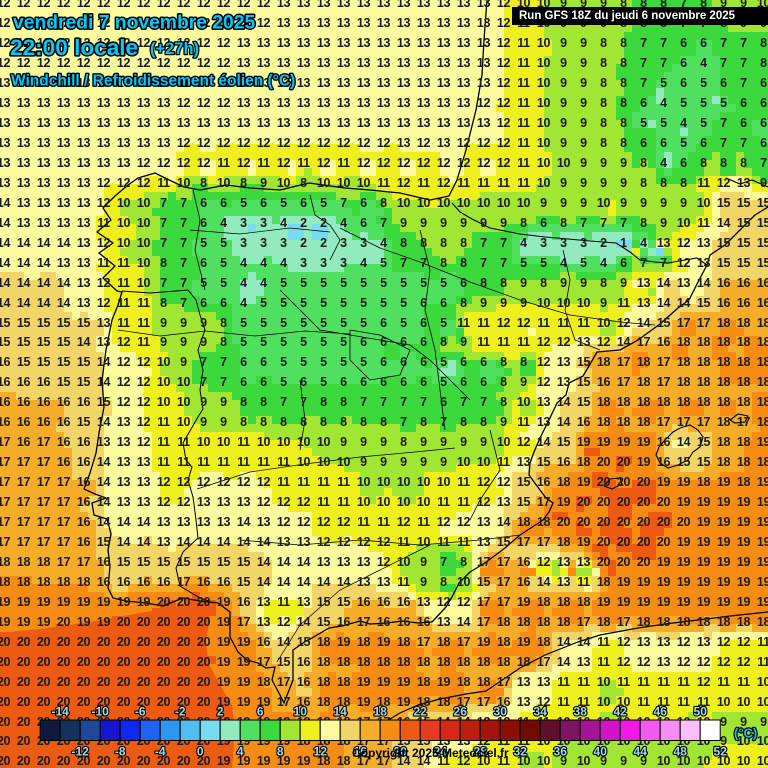 The height and width of the screenshot is (768, 768). I want to click on svg-text: 22:00 locale, so click(74, 47).